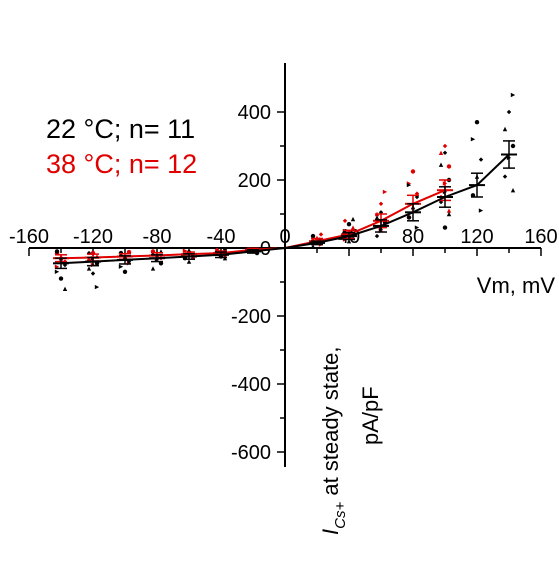 This screenshot has width=559, height=571. I want to click on x-axis-title: Vm, mV, so click(516, 285).